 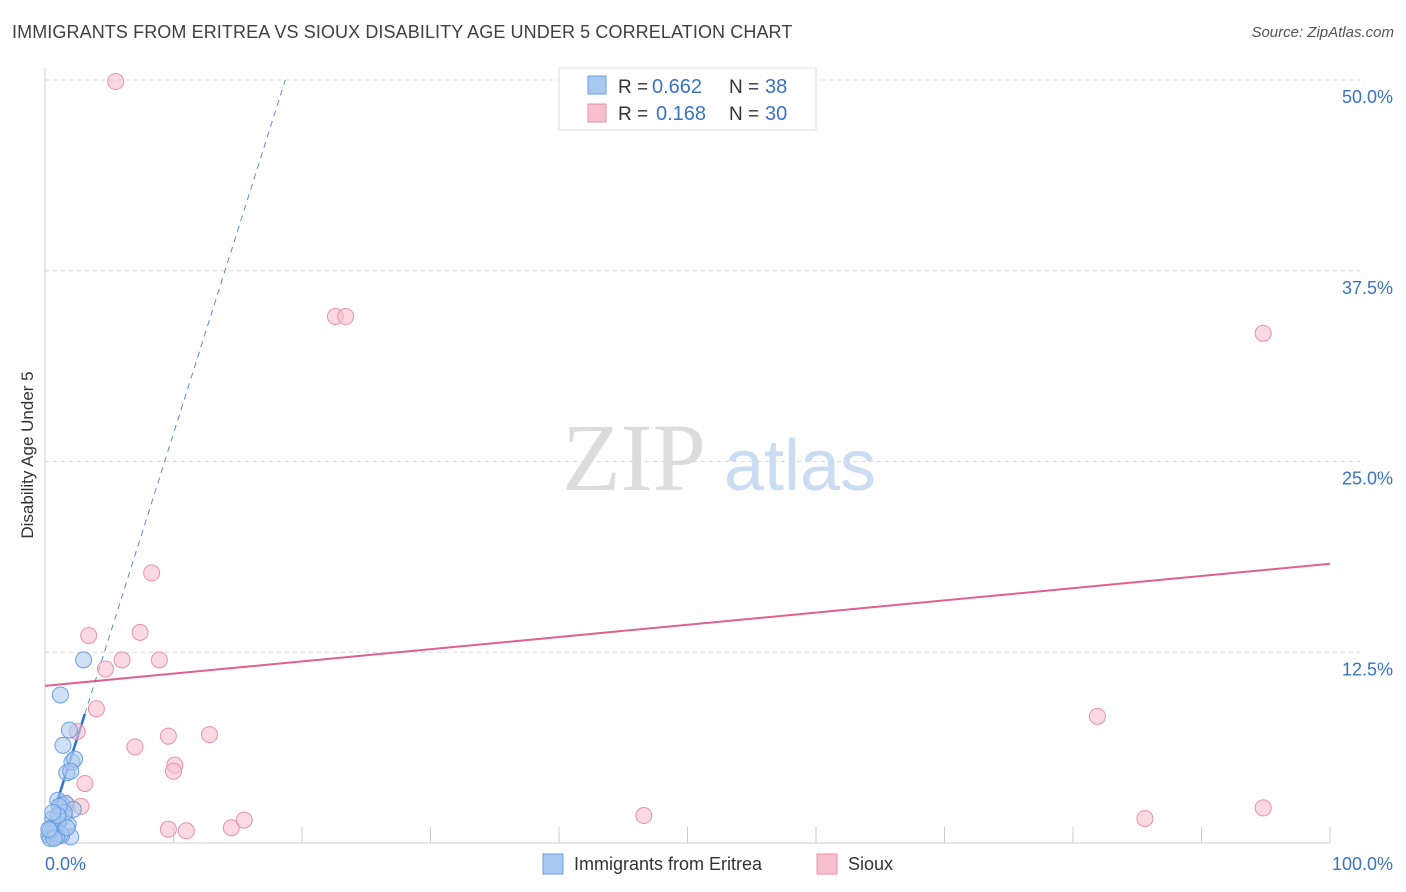 I want to click on watermark: ZIP atlas, so click(x=719, y=457).